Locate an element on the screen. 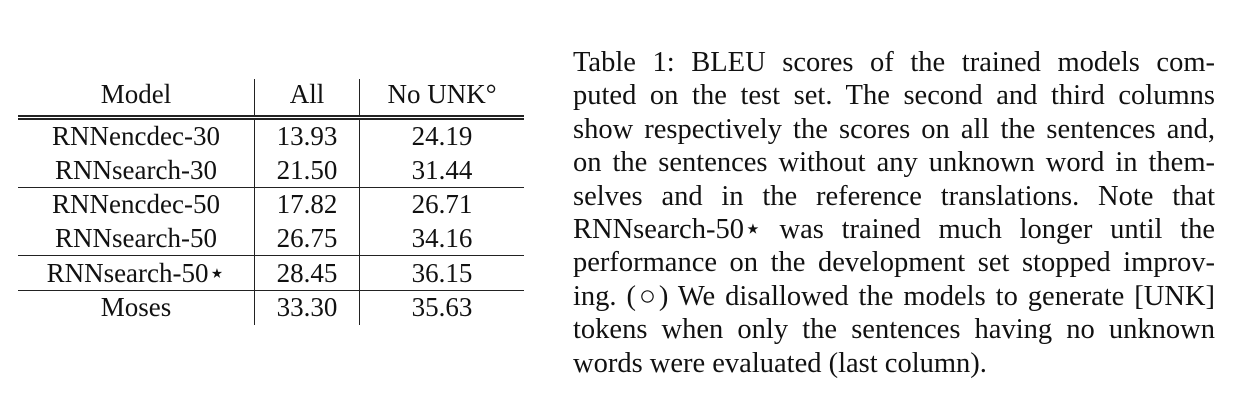 This screenshot has width=1238, height=410. cell-no-unk: 24.19 is located at coordinates (441, 135).